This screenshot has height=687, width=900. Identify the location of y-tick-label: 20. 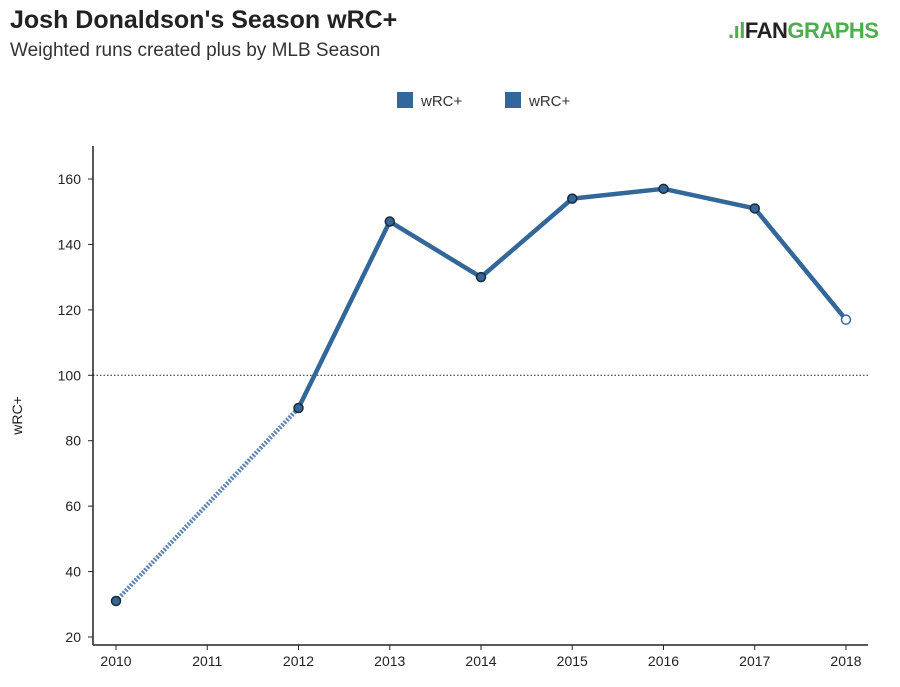
(73, 637).